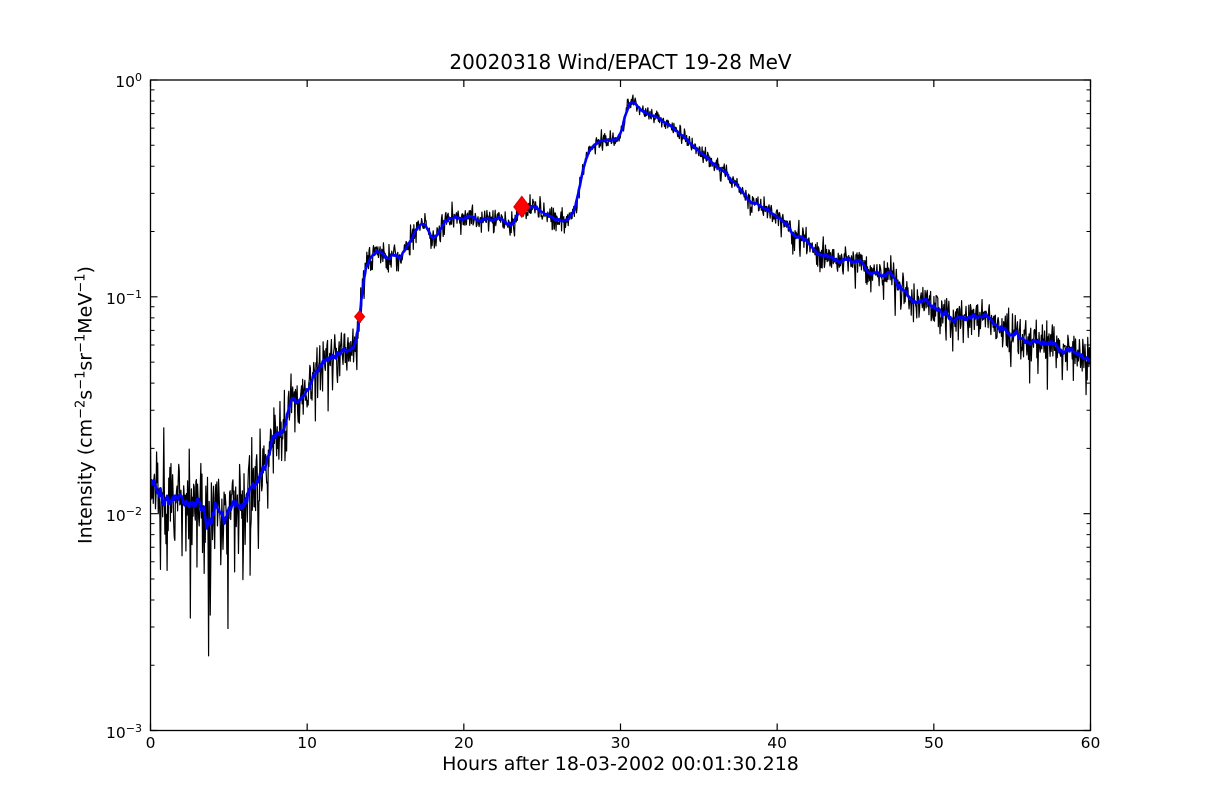 This screenshot has width=1212, height=812. I want to click on x-tick-label: 60, so click(1090, 743).